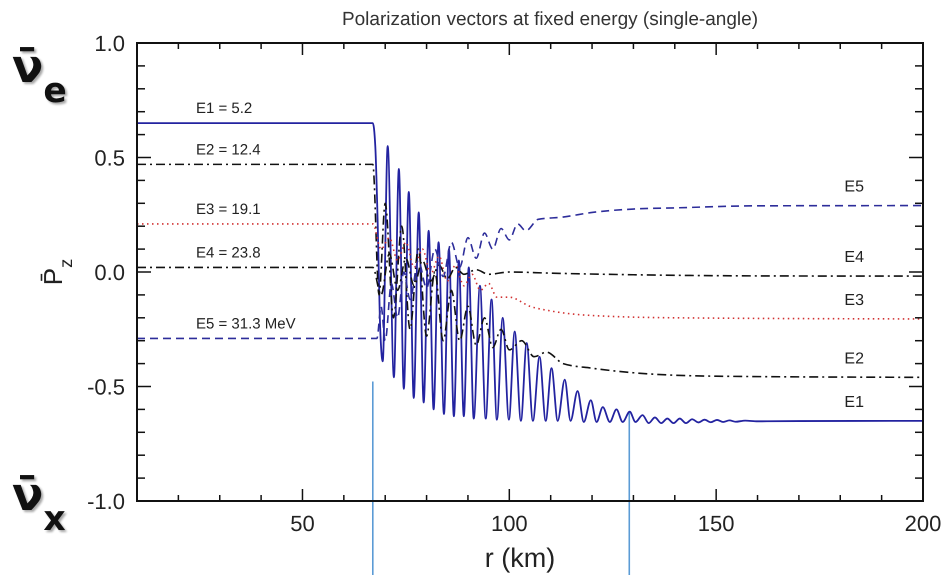  I want to click on x-tick-label: 200, so click(923, 523).